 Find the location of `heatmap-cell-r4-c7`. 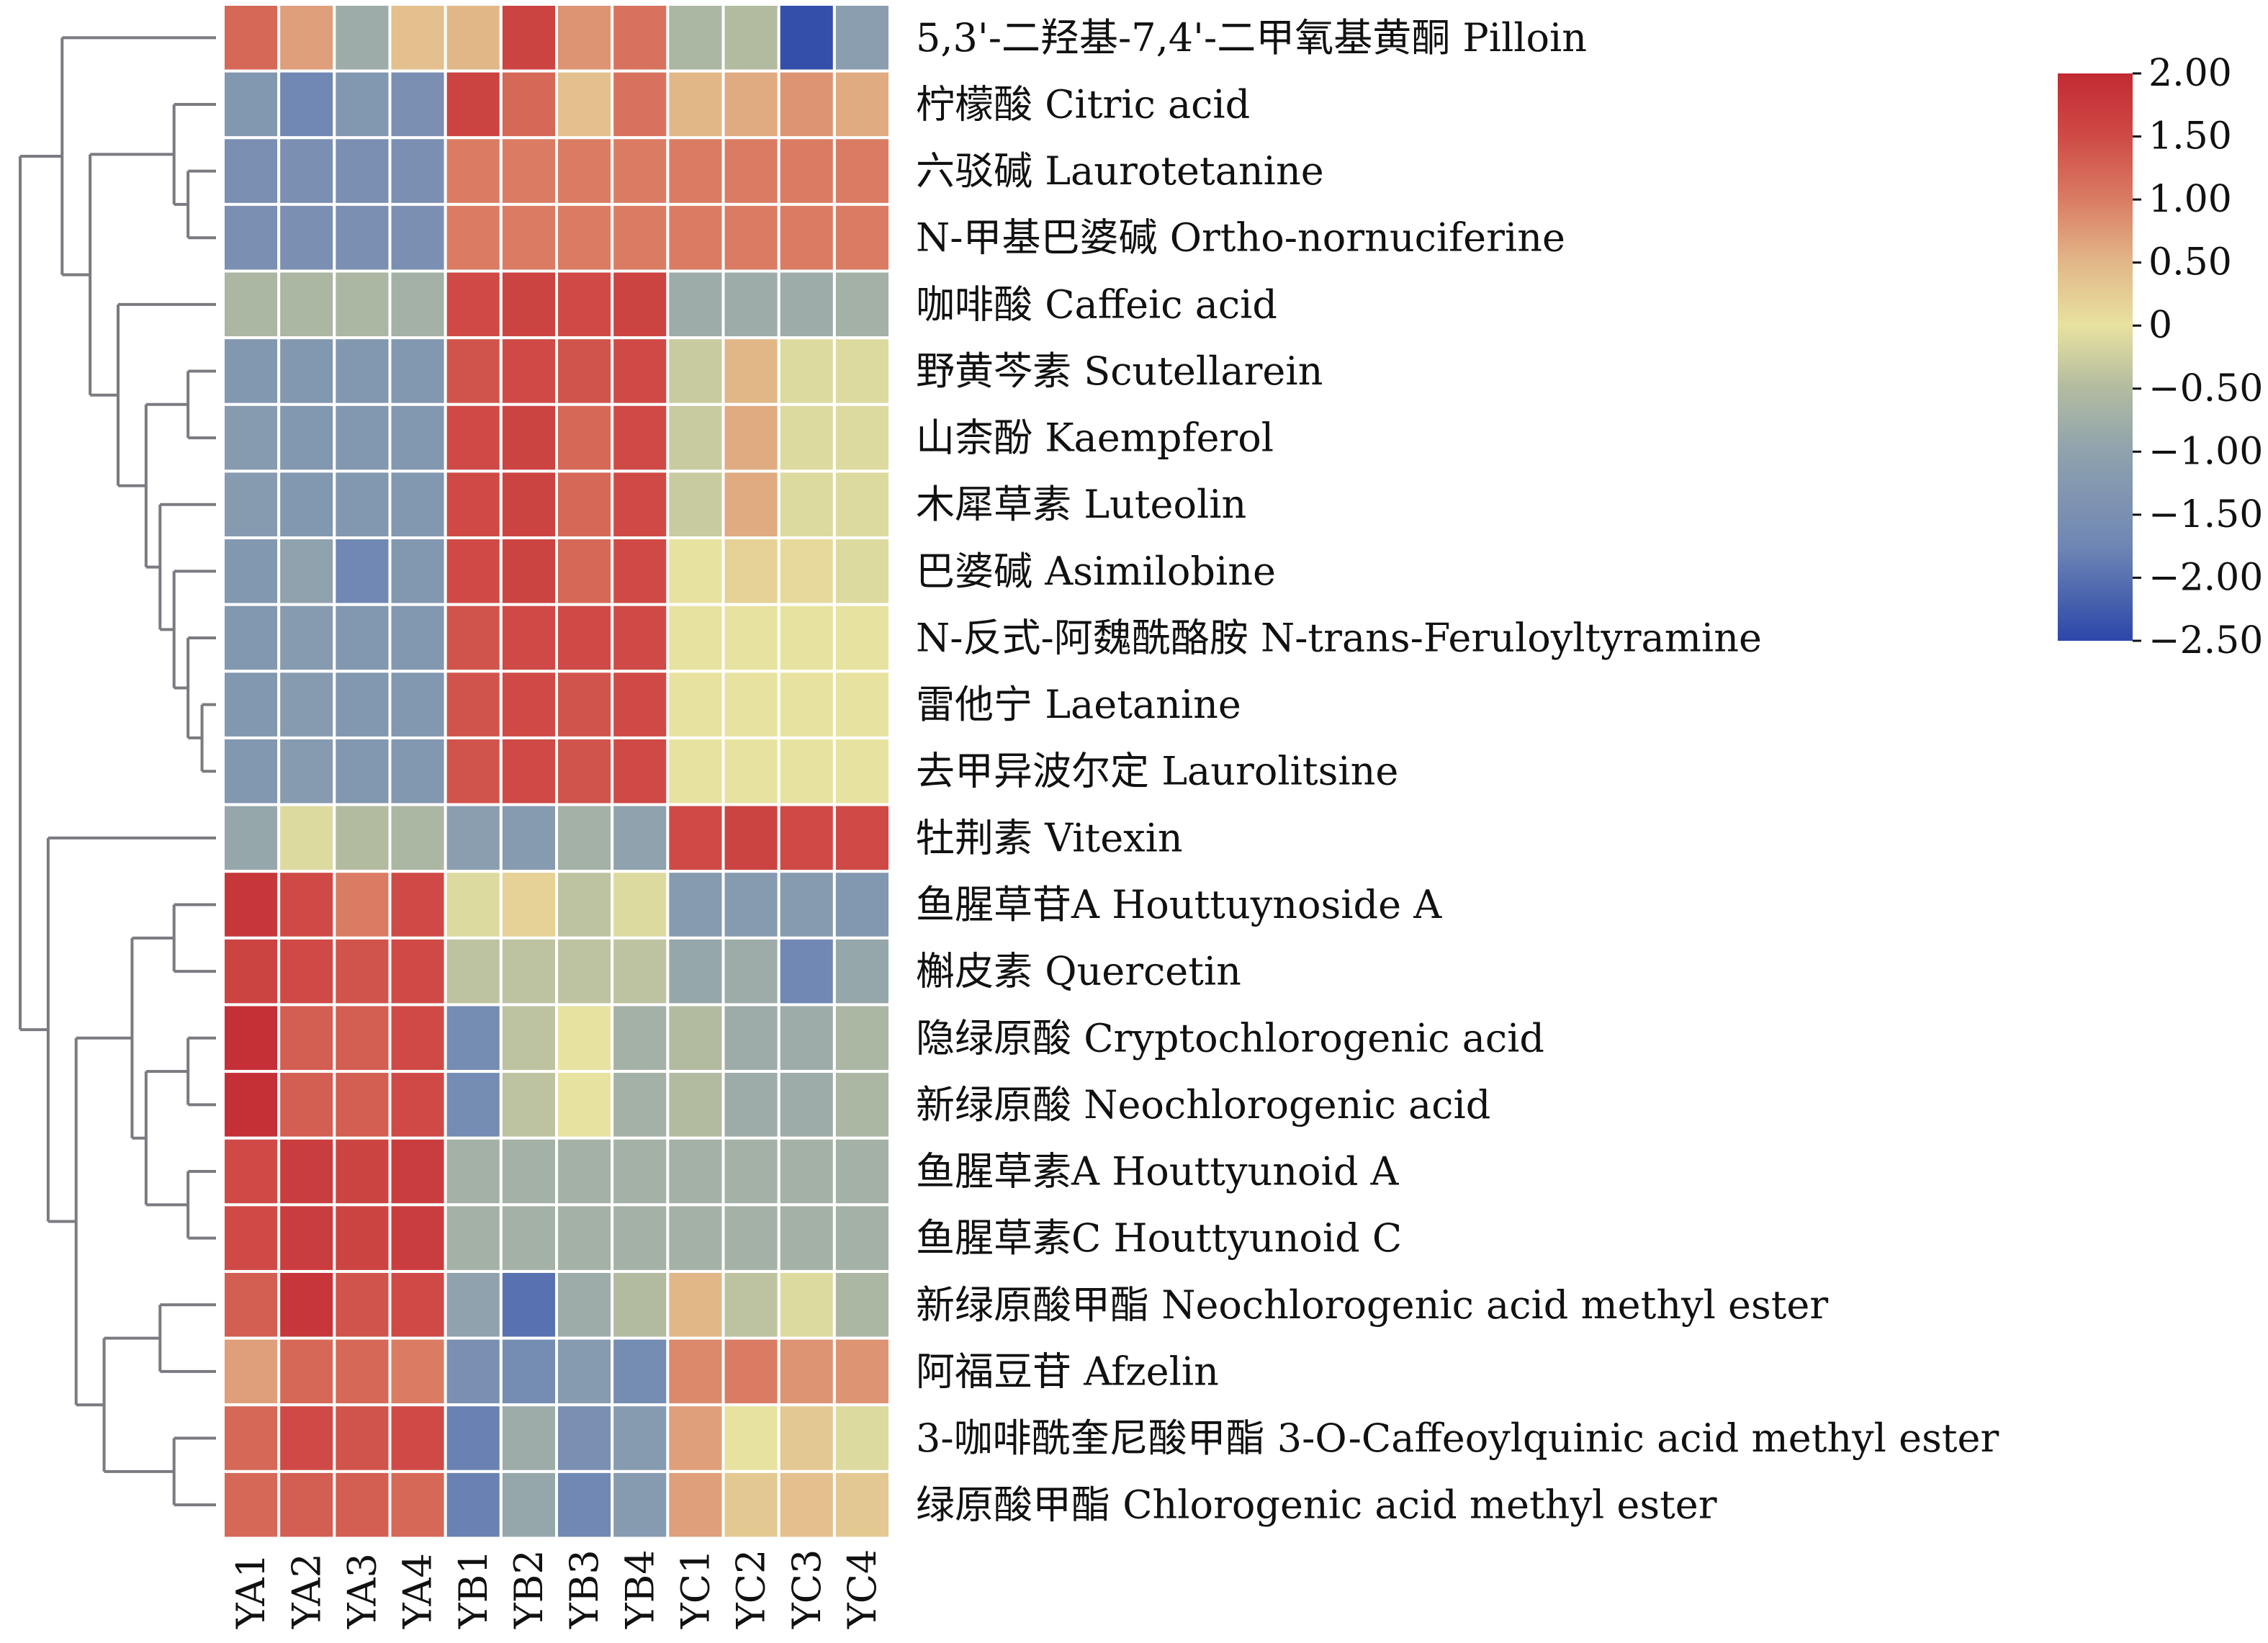

heatmap-cell-r4-c7 is located at coordinates (640, 304).